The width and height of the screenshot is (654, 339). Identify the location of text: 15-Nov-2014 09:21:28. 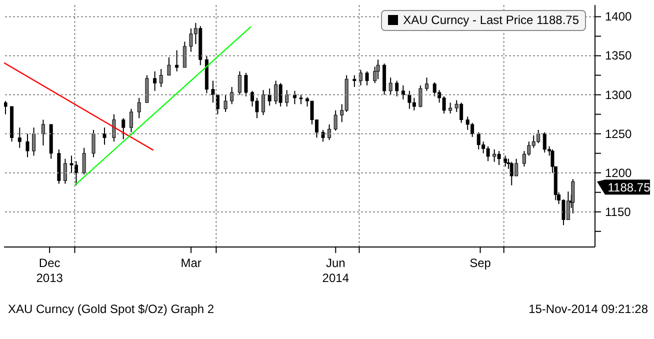
(588, 309).